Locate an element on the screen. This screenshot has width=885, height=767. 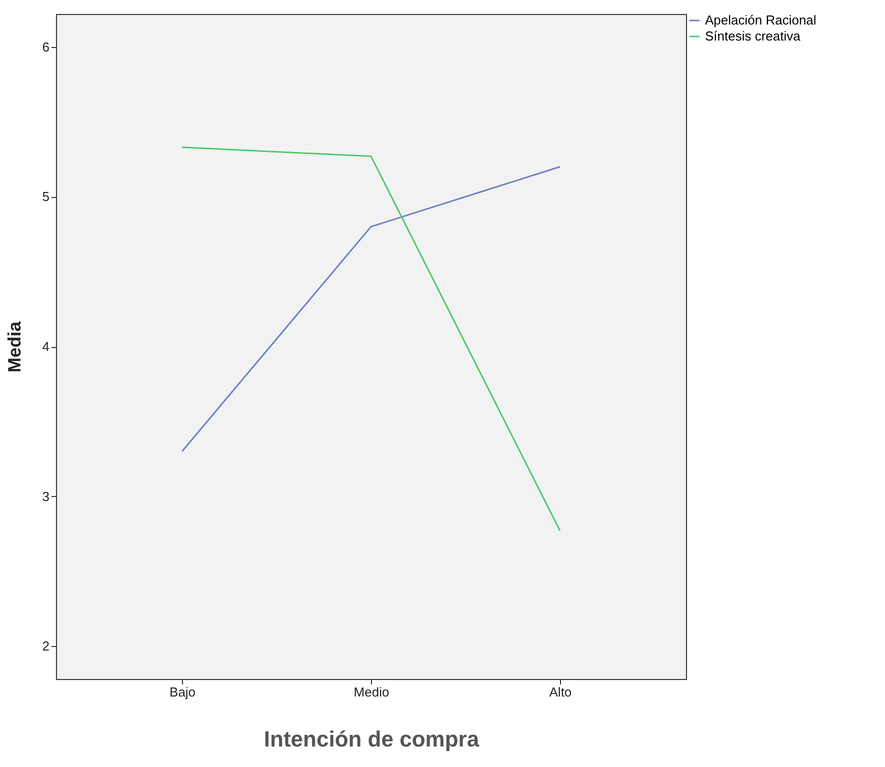
y-tick-label: 6 is located at coordinates (46, 46).